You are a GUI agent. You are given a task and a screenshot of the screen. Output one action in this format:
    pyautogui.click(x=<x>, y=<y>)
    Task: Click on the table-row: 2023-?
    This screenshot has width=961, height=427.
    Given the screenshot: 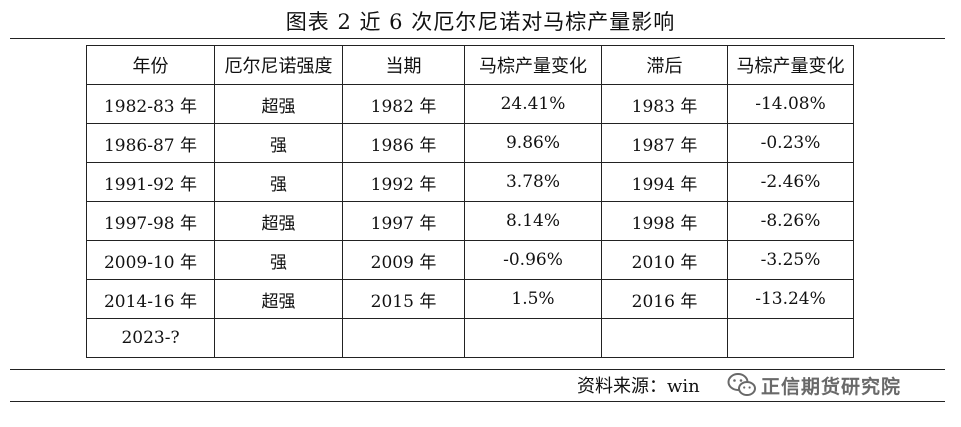 What is the action you would take?
    pyautogui.click(x=470, y=338)
    